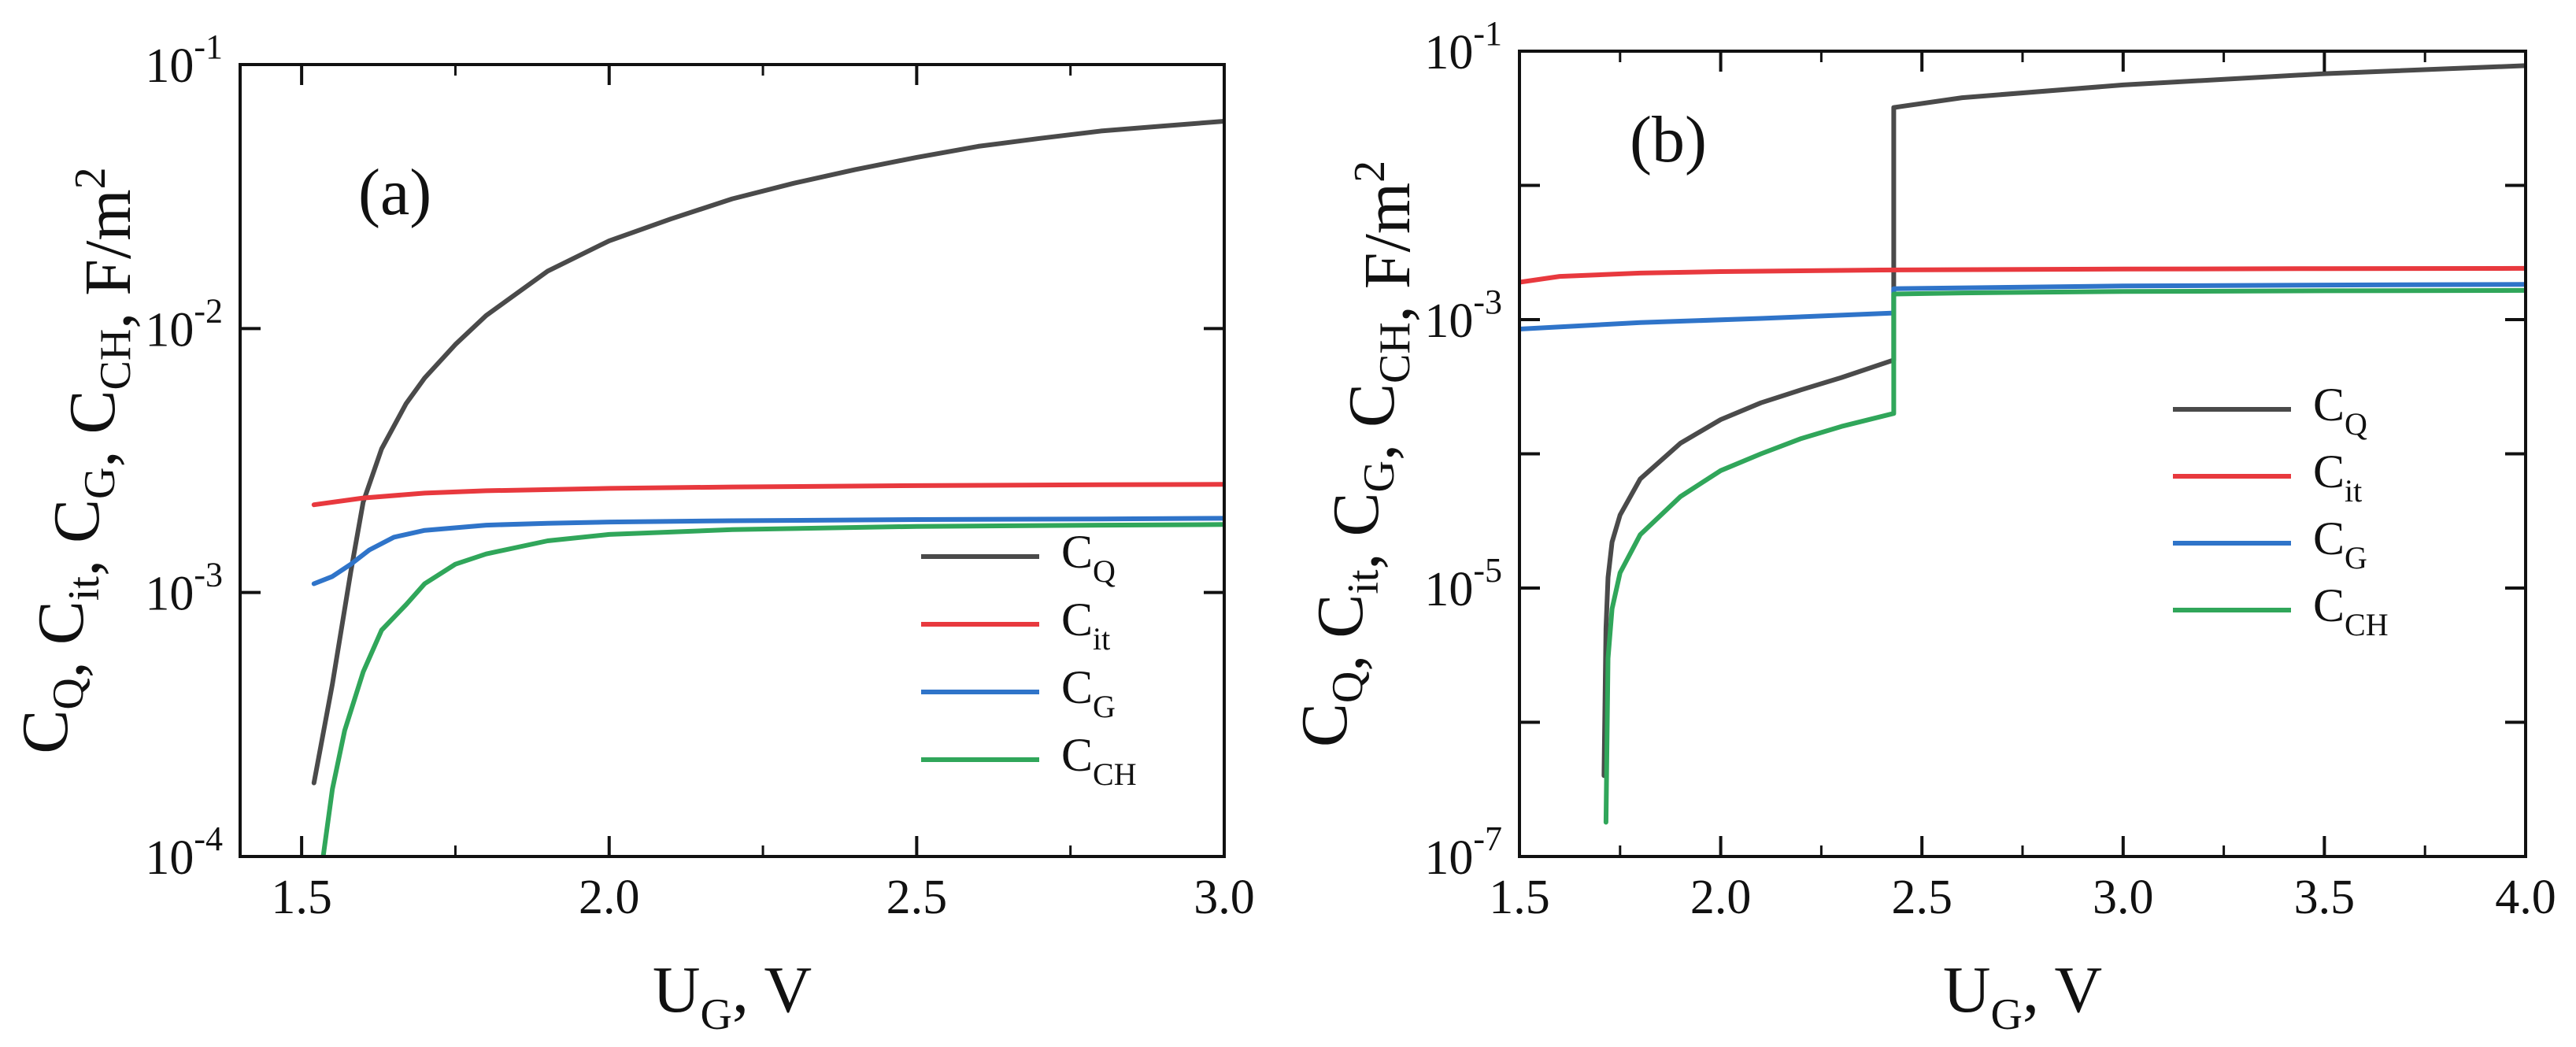 This screenshot has height=1047, width=2576. I want to click on series-line-c-ch, so click(772, 689).